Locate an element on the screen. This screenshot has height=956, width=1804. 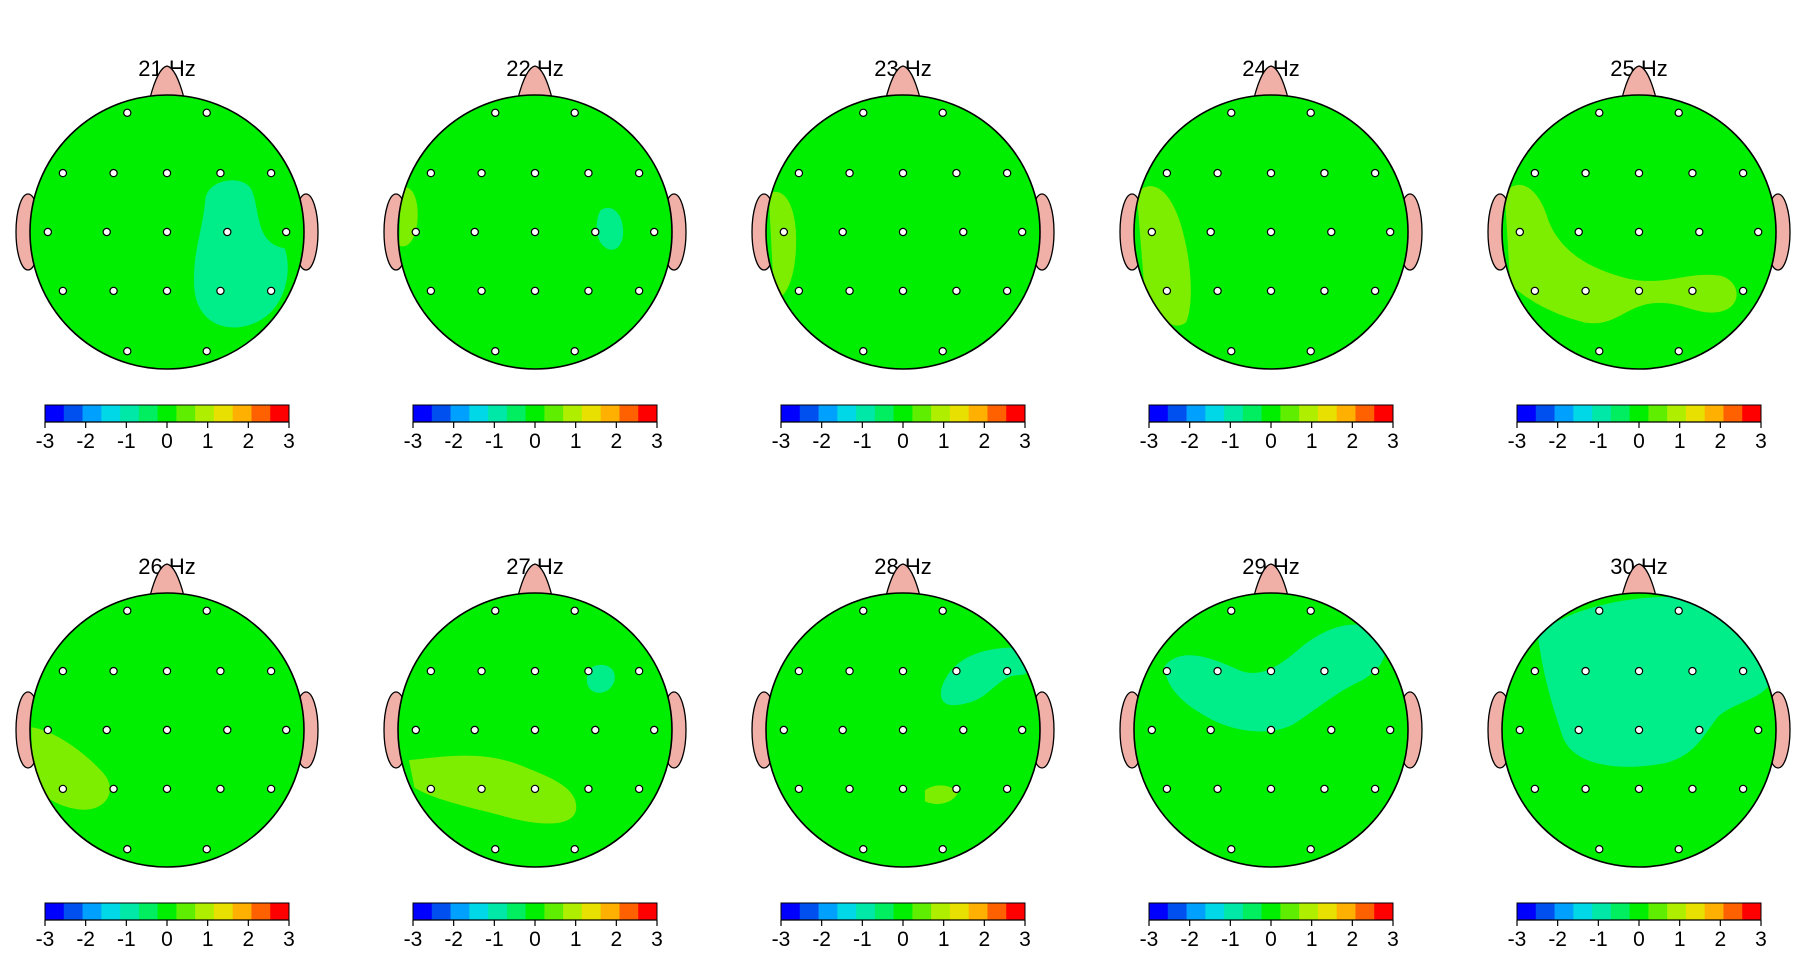
contour-regions is located at coordinates (782, 246).